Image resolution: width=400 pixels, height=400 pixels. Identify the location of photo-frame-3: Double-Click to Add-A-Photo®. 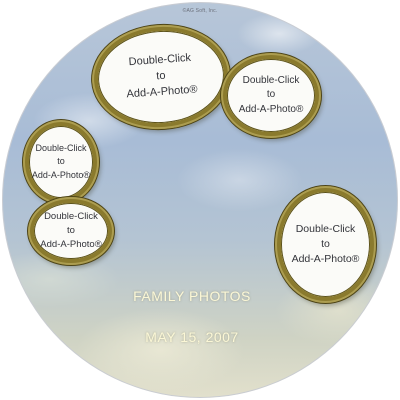
(61, 162).